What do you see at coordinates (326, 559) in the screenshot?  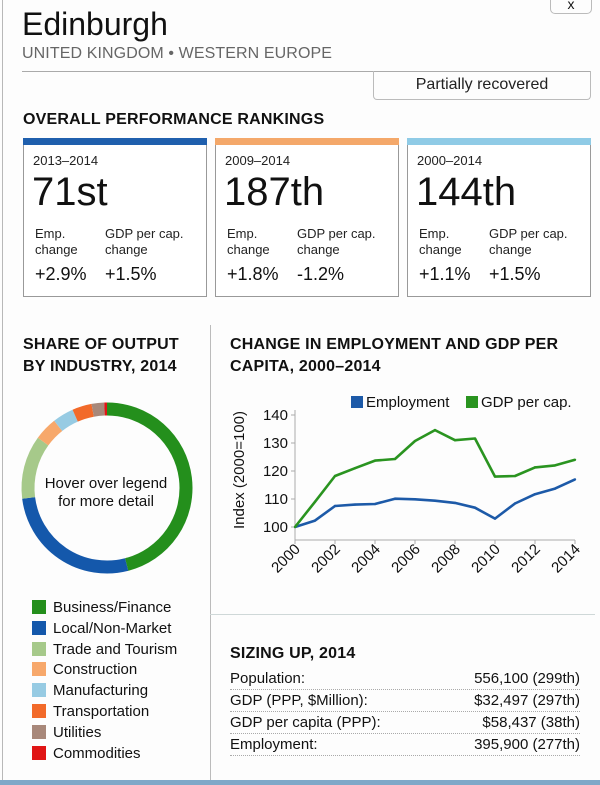 I see `x-tick-label: 2002` at bounding box center [326, 559].